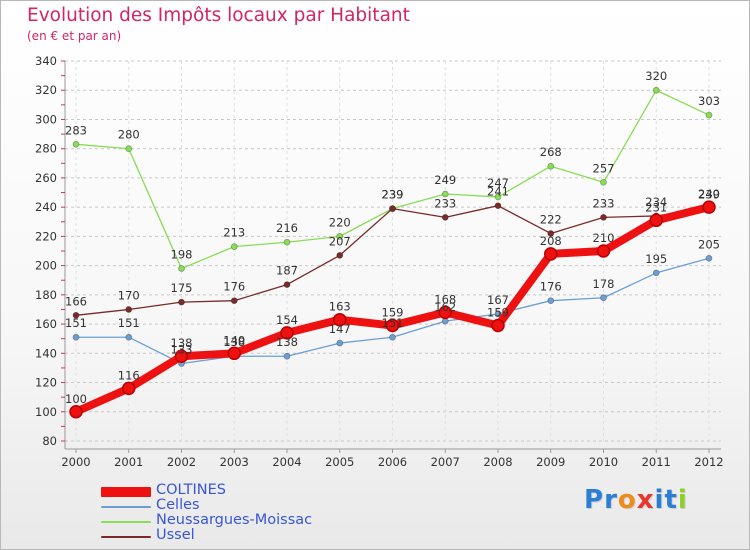 The height and width of the screenshot is (550, 750). I want to click on x-tick-label: 2005, so click(339, 462).